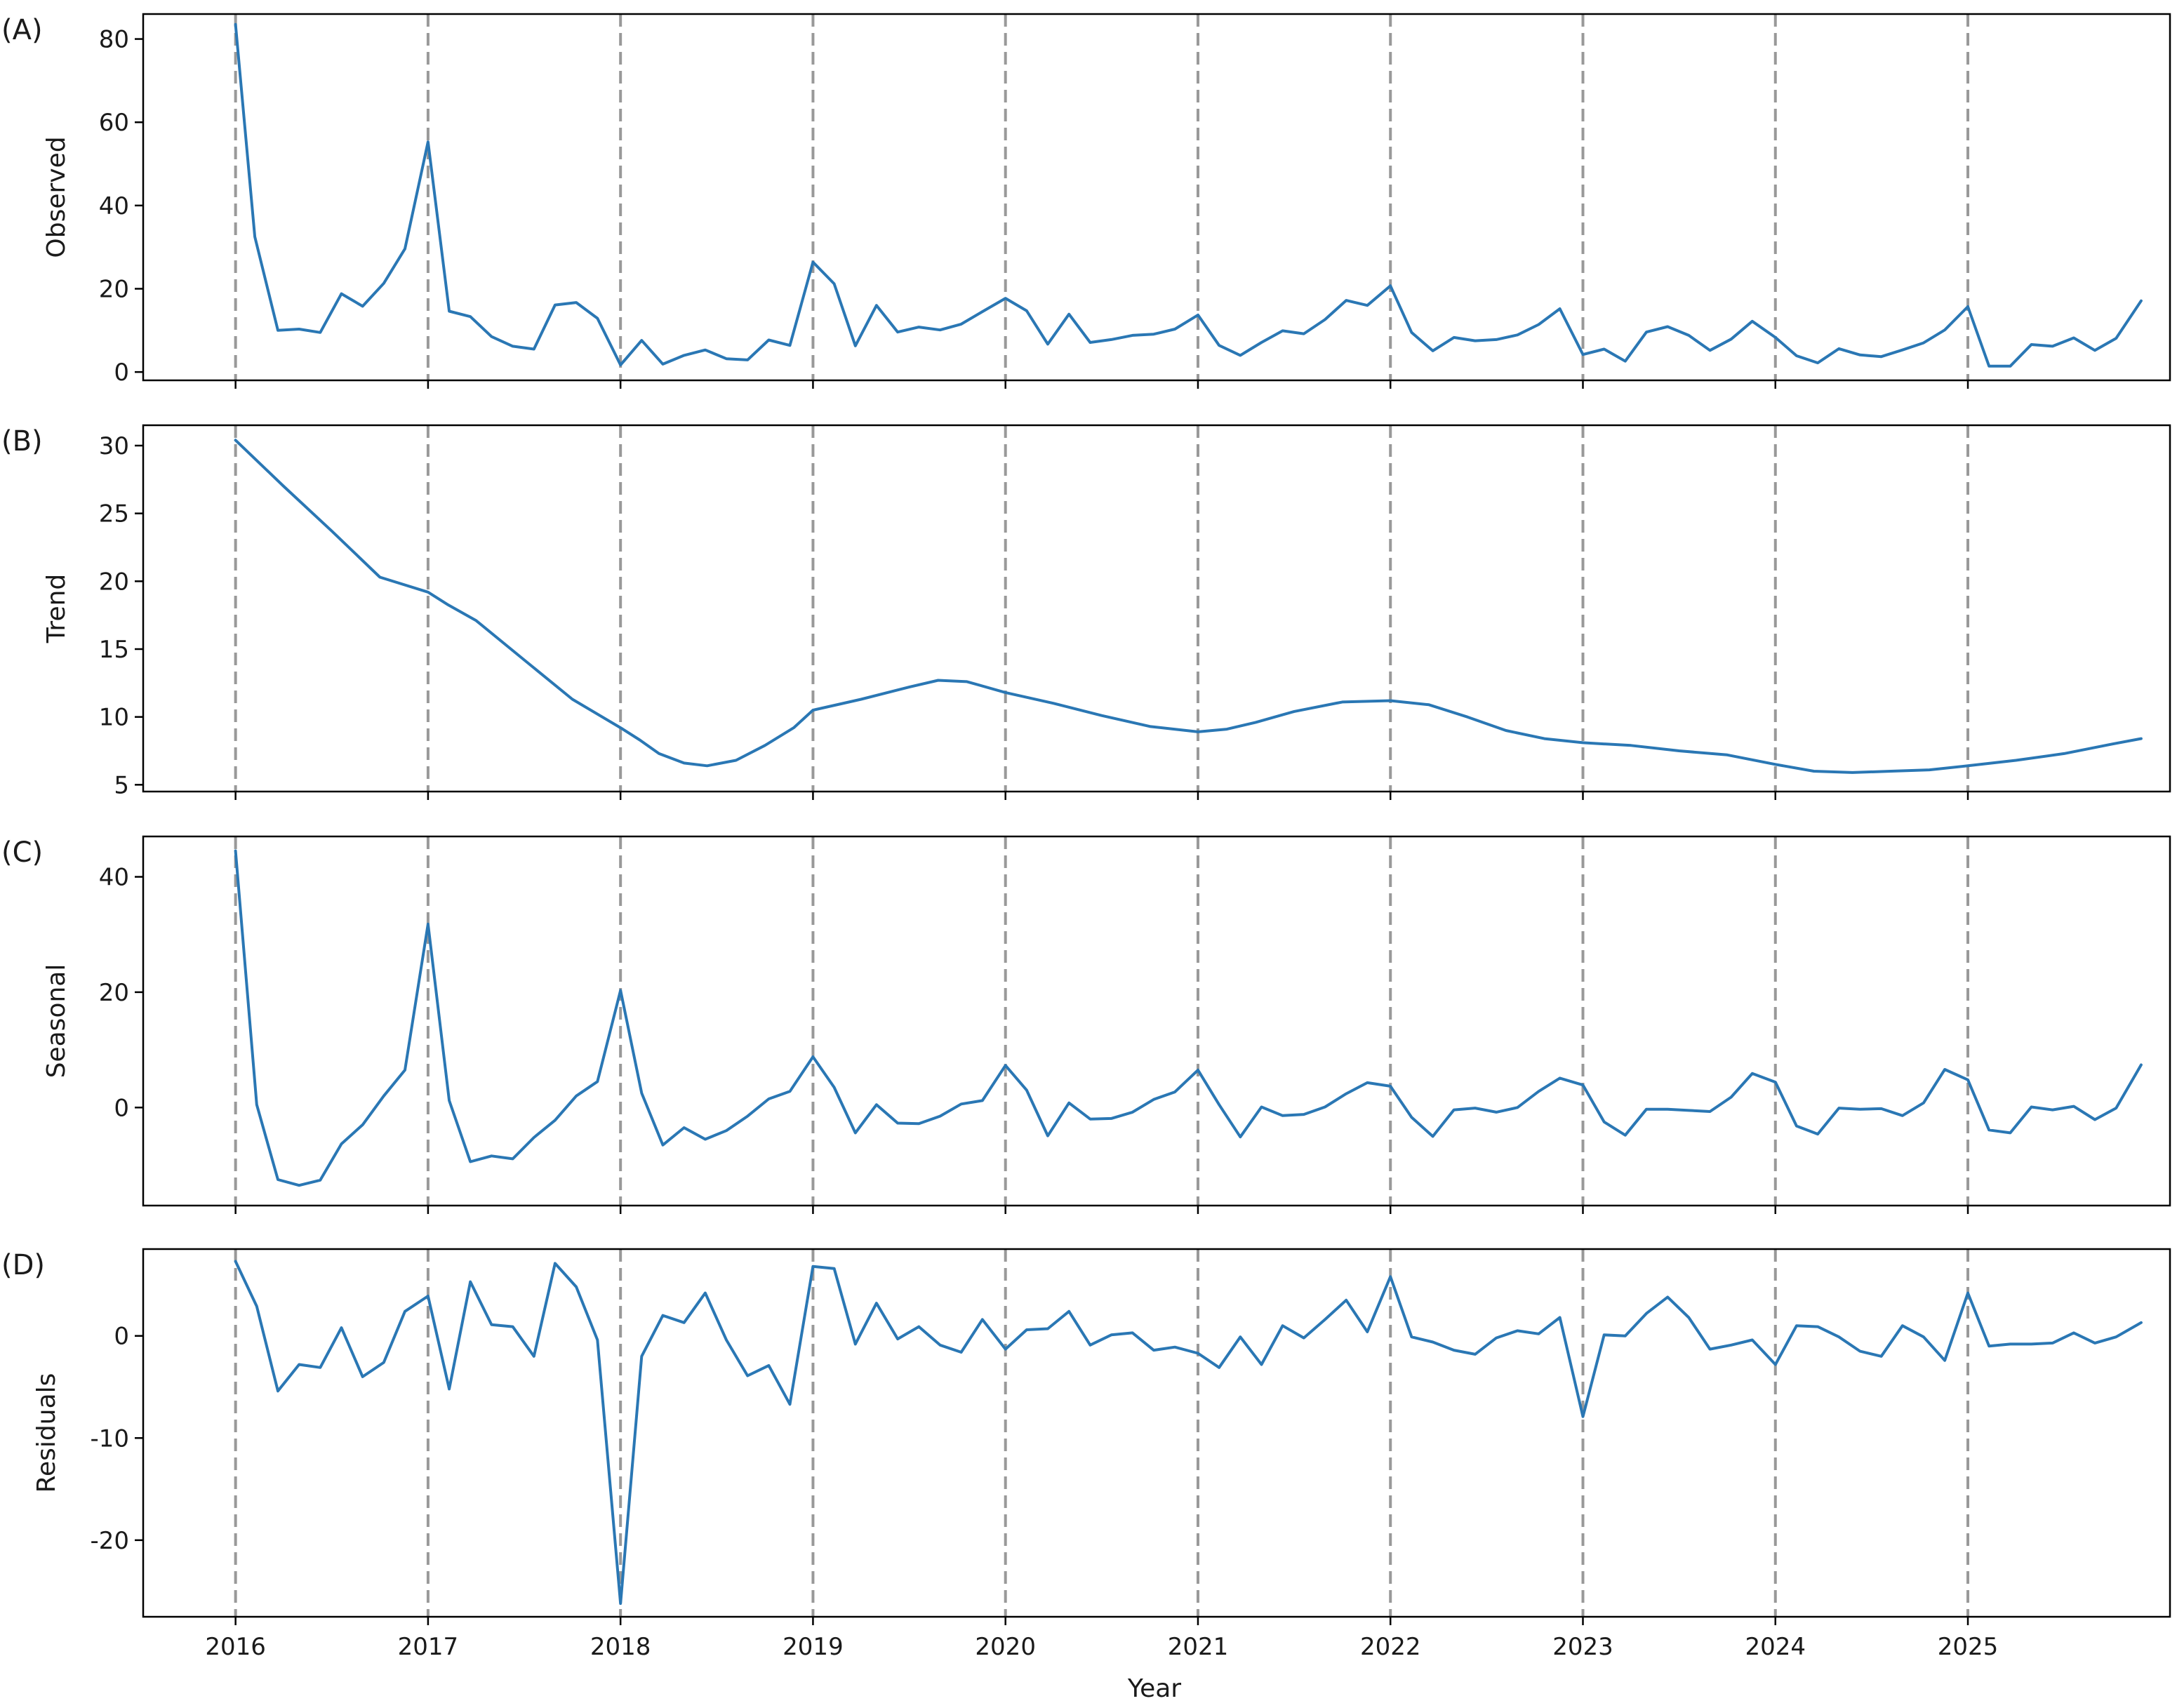  Describe the element at coordinates (114, 446) in the screenshot. I see `y-tick-label: 30` at that location.